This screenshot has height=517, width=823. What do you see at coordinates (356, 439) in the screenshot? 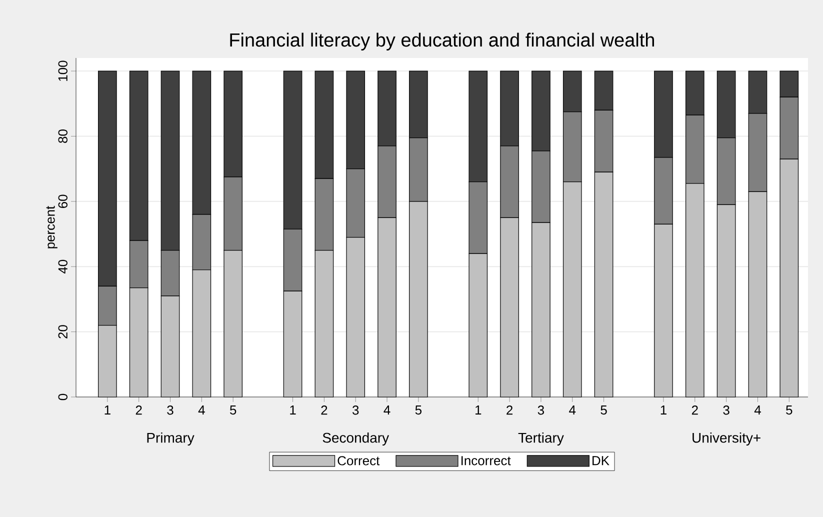
I see `text: Secondary` at bounding box center [356, 439].